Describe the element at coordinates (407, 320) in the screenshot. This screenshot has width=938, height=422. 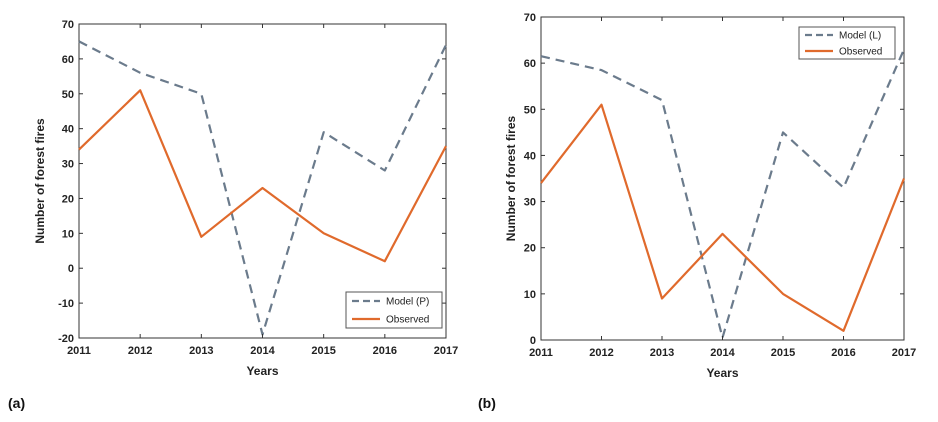
I see `legend-label-observed-a: Observed` at that location.